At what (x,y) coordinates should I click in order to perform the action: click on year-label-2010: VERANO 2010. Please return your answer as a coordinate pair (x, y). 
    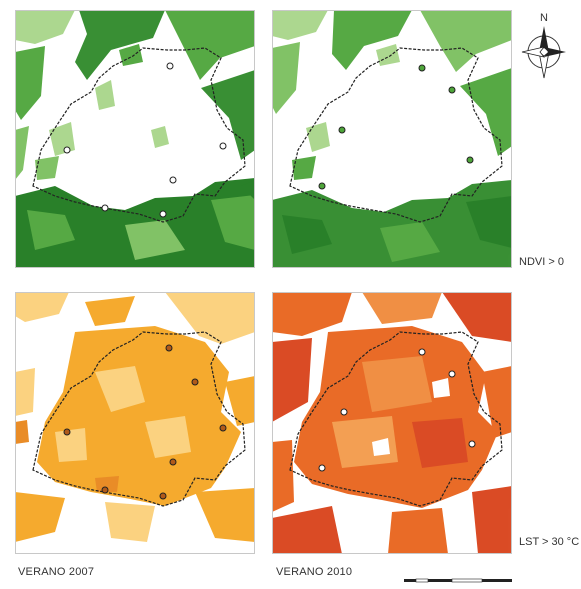
    Looking at the image, I should click on (314, 572).